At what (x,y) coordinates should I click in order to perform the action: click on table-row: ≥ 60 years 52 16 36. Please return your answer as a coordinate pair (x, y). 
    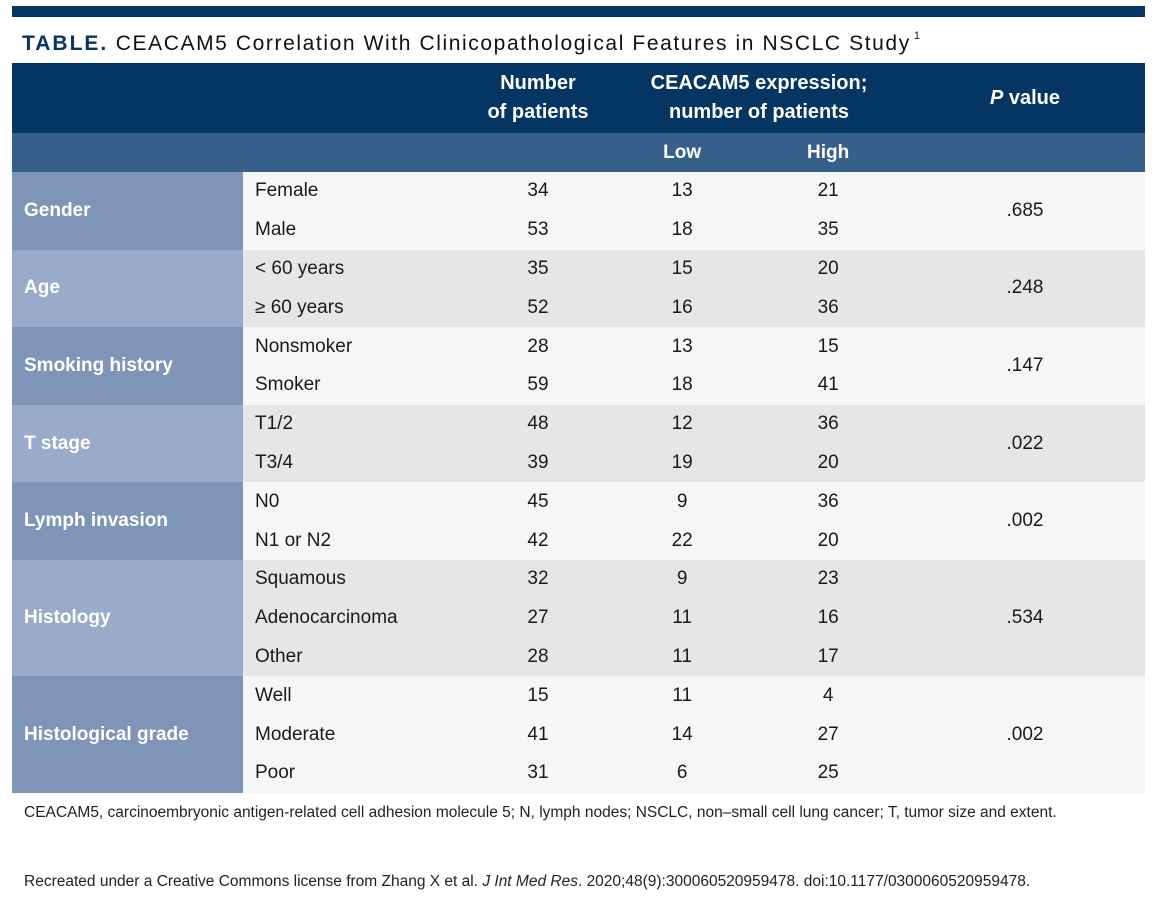
    Looking at the image, I should click on (578, 308).